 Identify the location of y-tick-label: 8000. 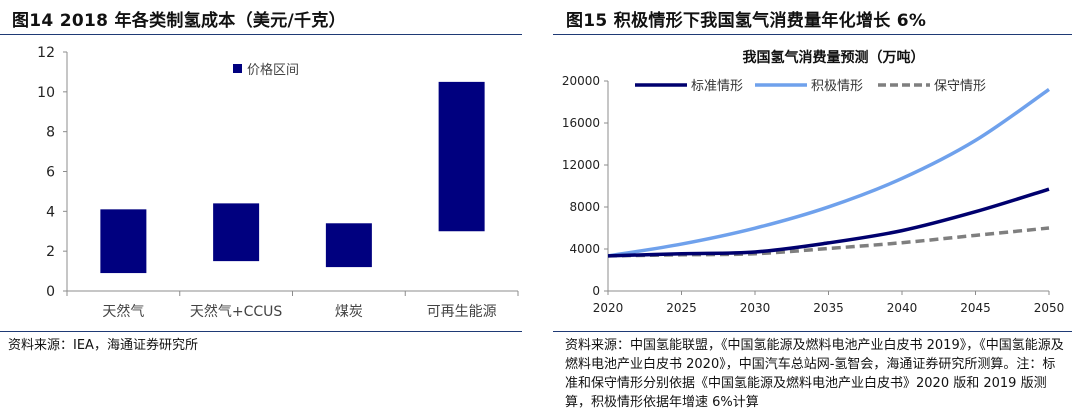
(584, 207).